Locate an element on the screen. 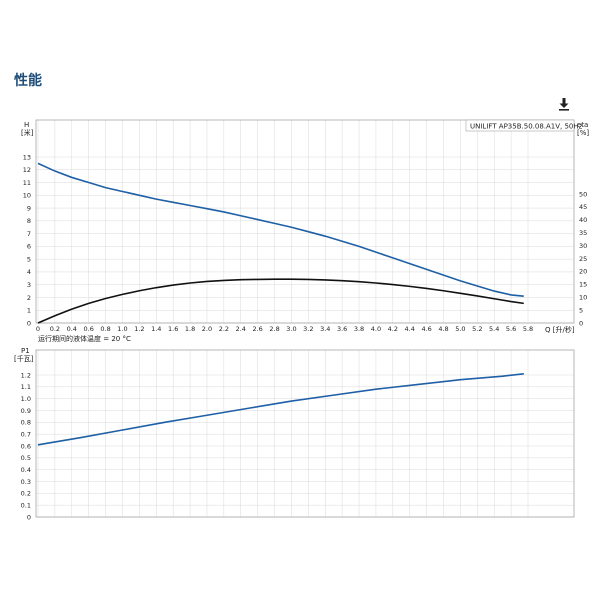 The height and width of the screenshot is (600, 600). chart1-xtick: 3.6 is located at coordinates (342, 329).